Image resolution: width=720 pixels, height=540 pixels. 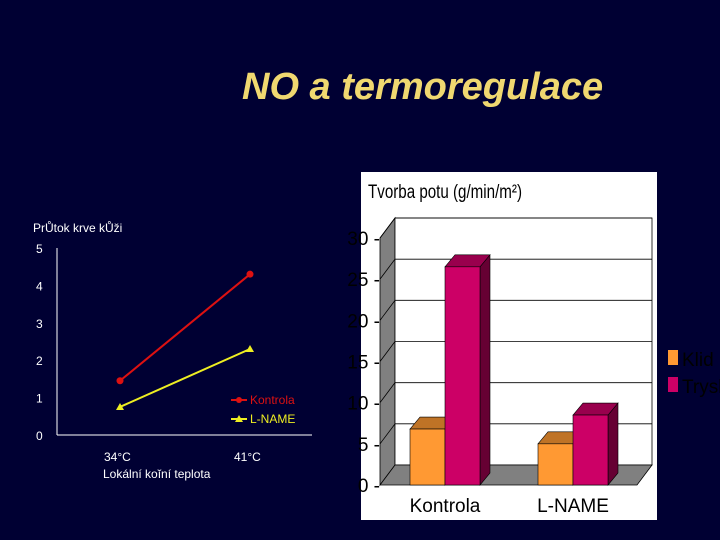 I want to click on bar-y-tick-label: 10 -, so click(x=363, y=404).